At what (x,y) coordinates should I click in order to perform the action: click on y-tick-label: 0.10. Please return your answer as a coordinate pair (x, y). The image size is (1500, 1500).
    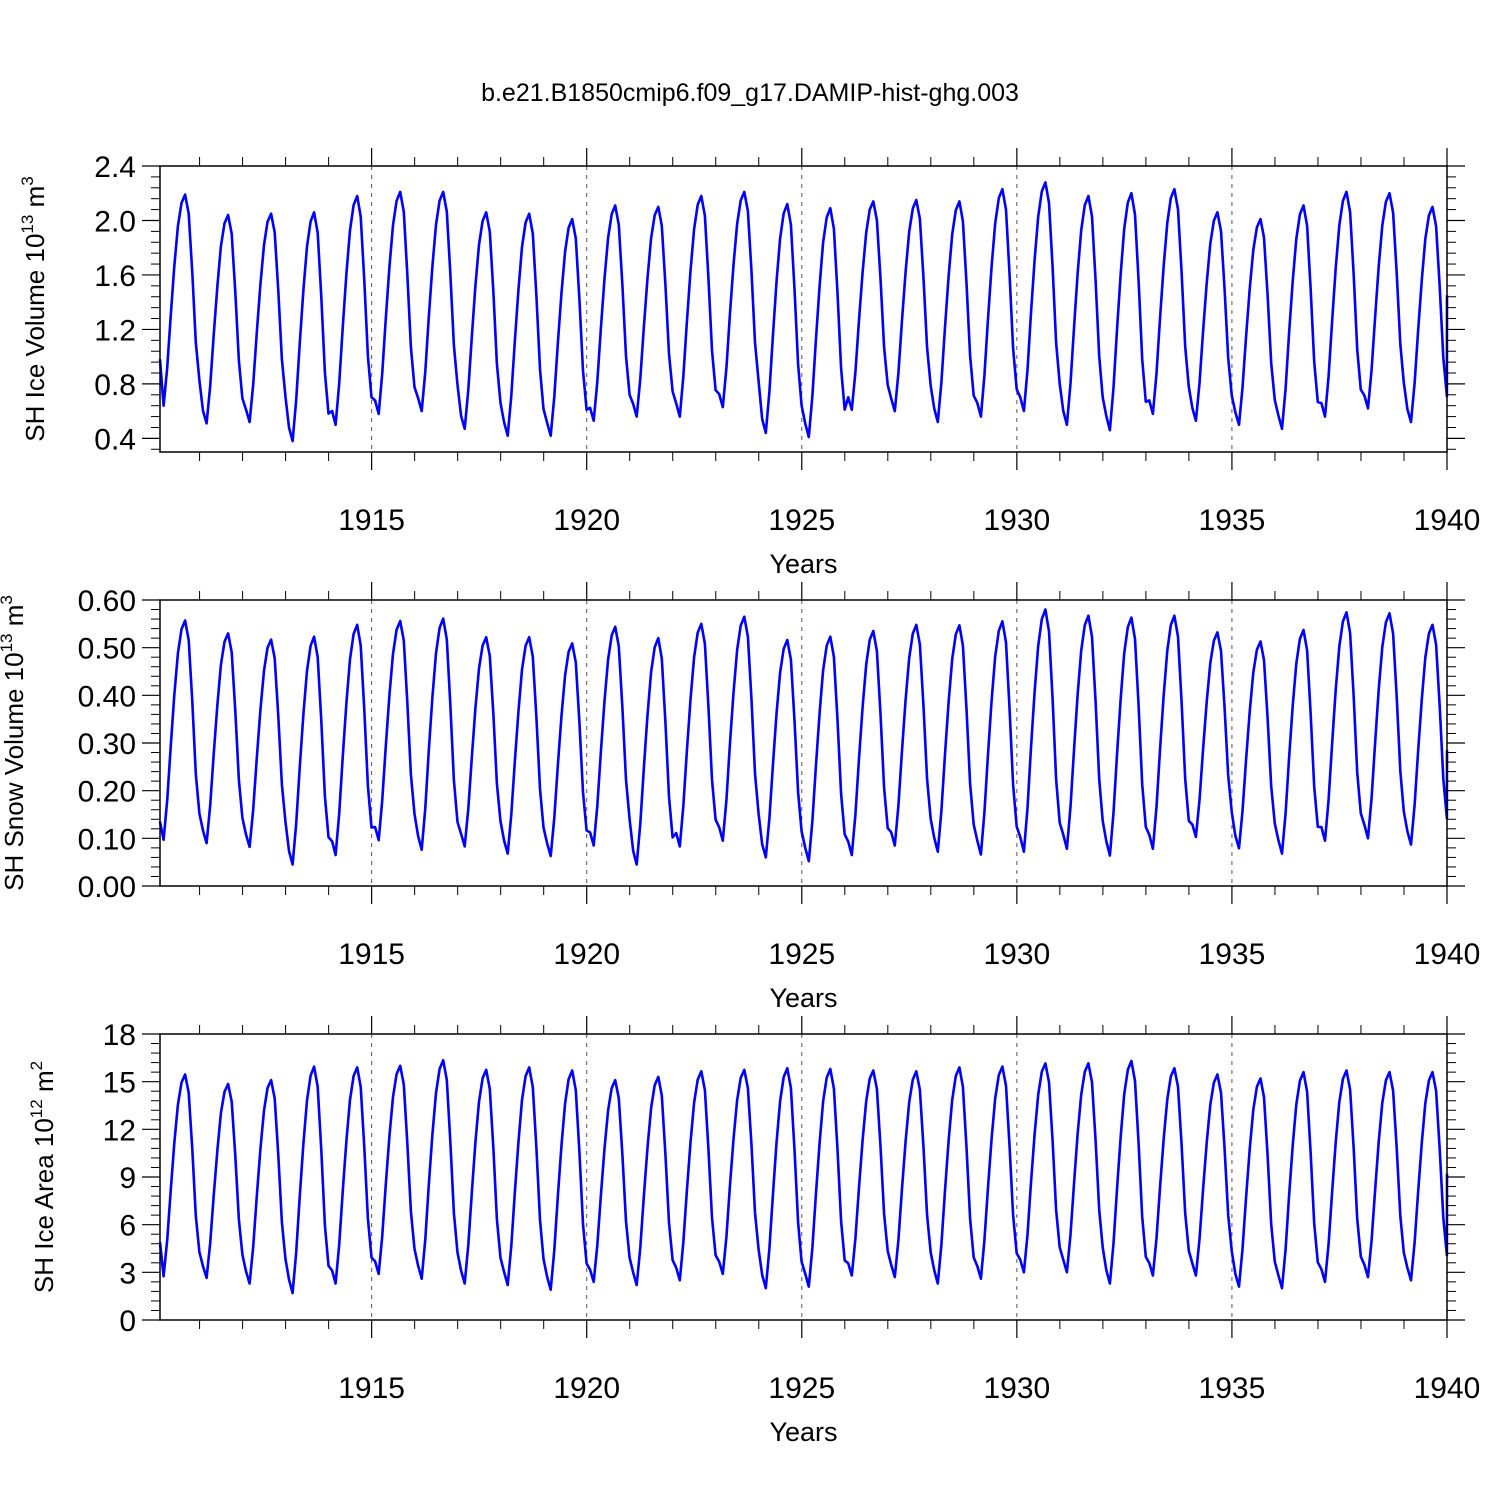
    Looking at the image, I should click on (107, 839).